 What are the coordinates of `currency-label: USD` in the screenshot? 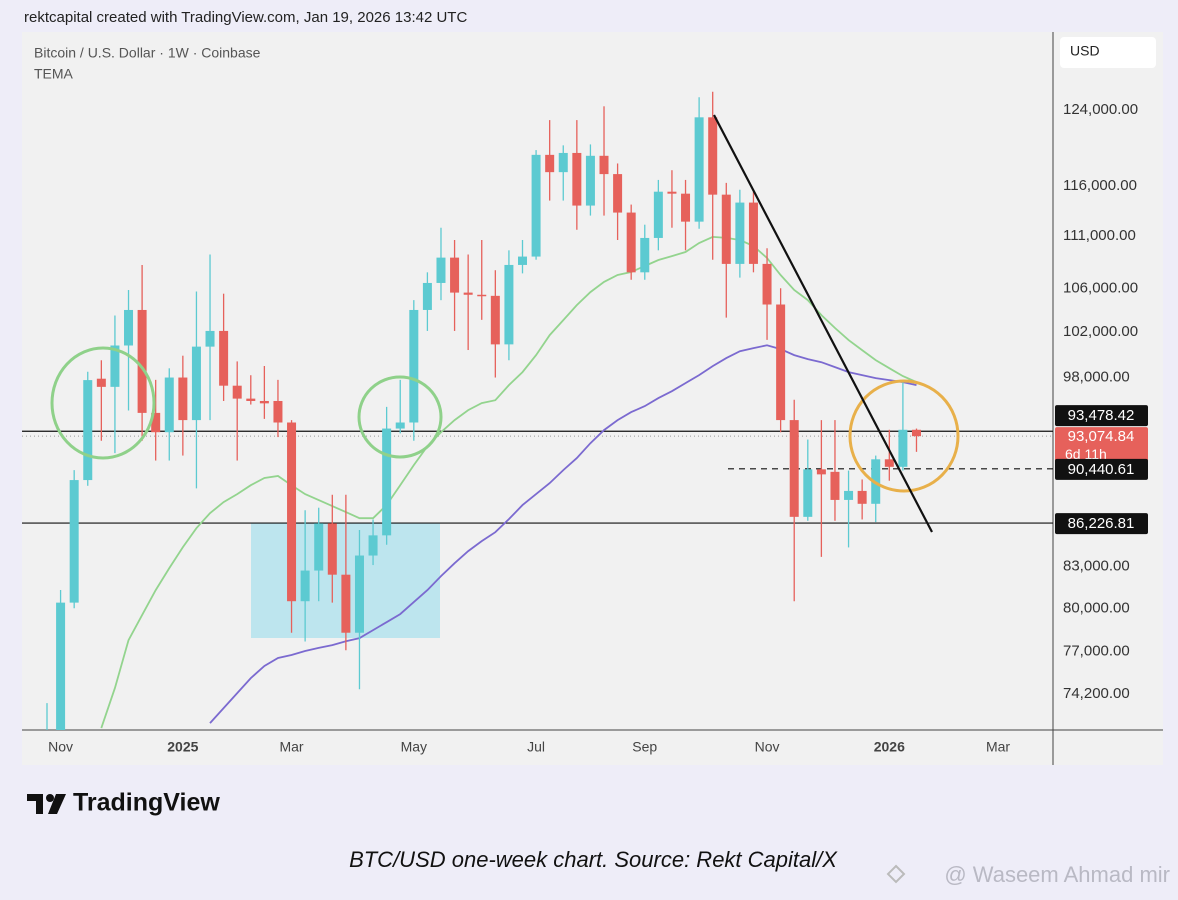 It's located at (1085, 51).